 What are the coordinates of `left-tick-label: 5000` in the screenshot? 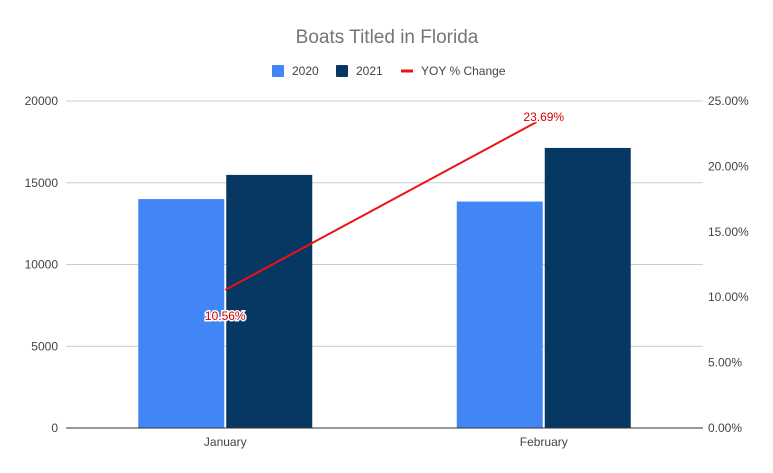 It's located at (44, 346).